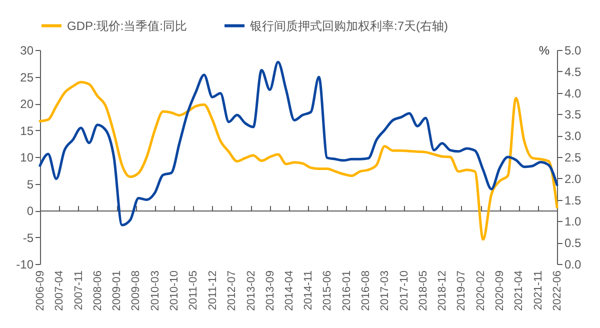 The image size is (600, 328). Describe the element at coordinates (573, 71) in the screenshot. I see `y2-tick-label: 4.5` at that location.